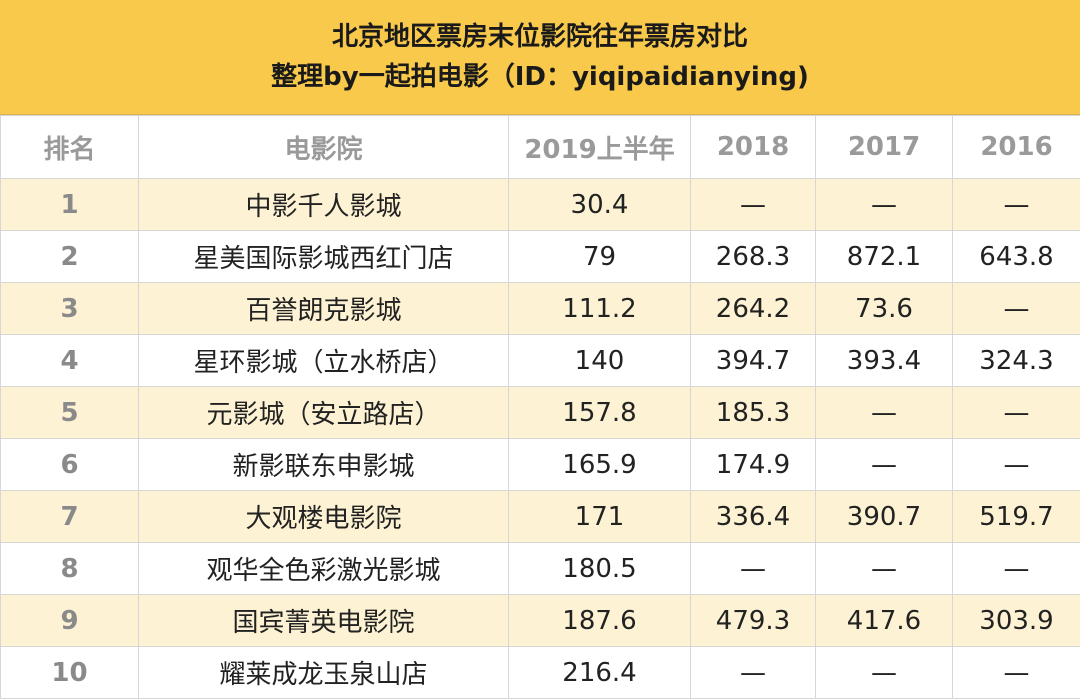 This screenshot has height=699, width=1080. What do you see at coordinates (753, 464) in the screenshot?
I see `table-cell: 174.9` at bounding box center [753, 464].